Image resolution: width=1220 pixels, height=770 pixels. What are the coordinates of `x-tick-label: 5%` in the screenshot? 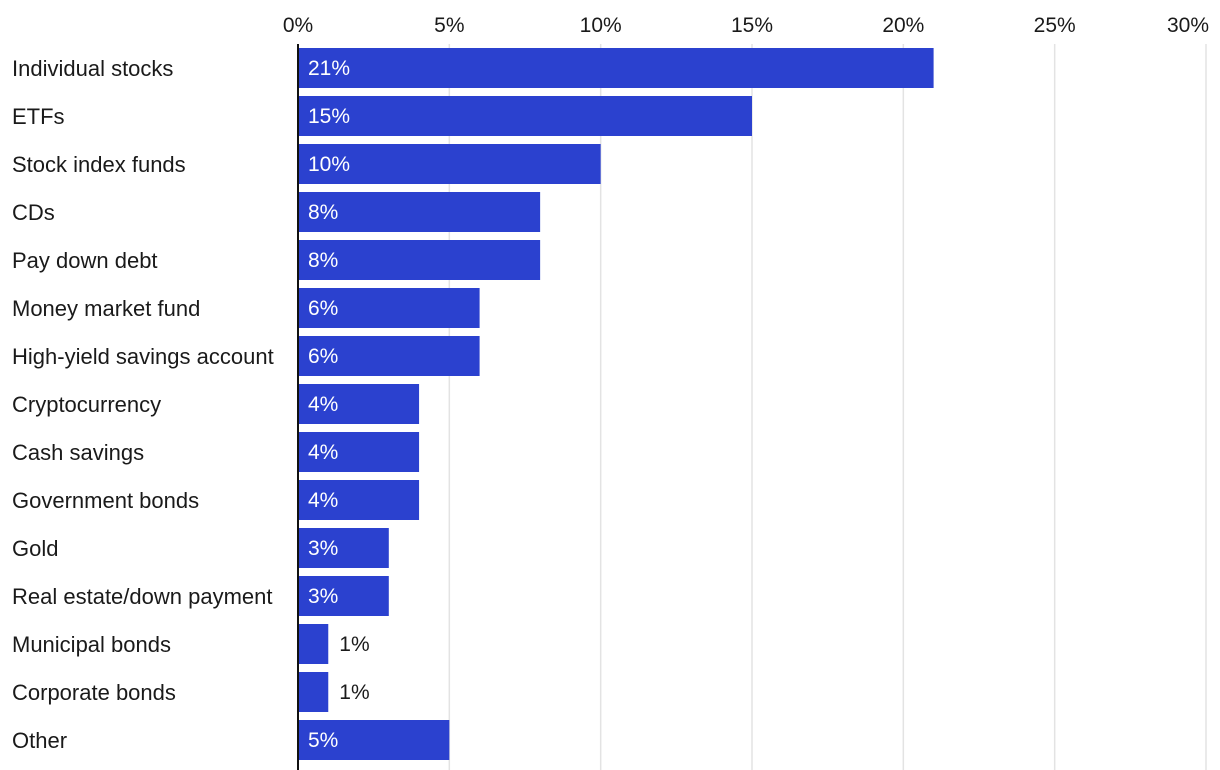 It's located at (449, 25).